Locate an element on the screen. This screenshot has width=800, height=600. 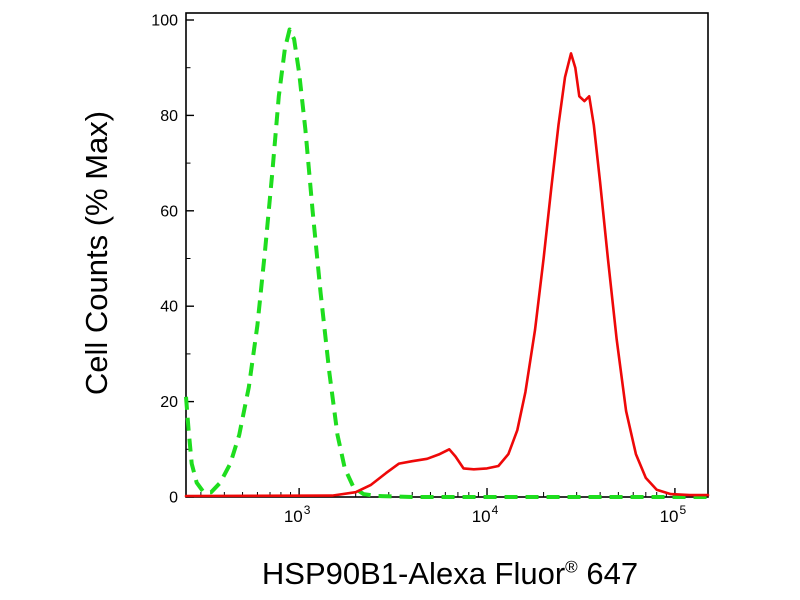
y-tick-label: 20 is located at coordinates (169, 402).